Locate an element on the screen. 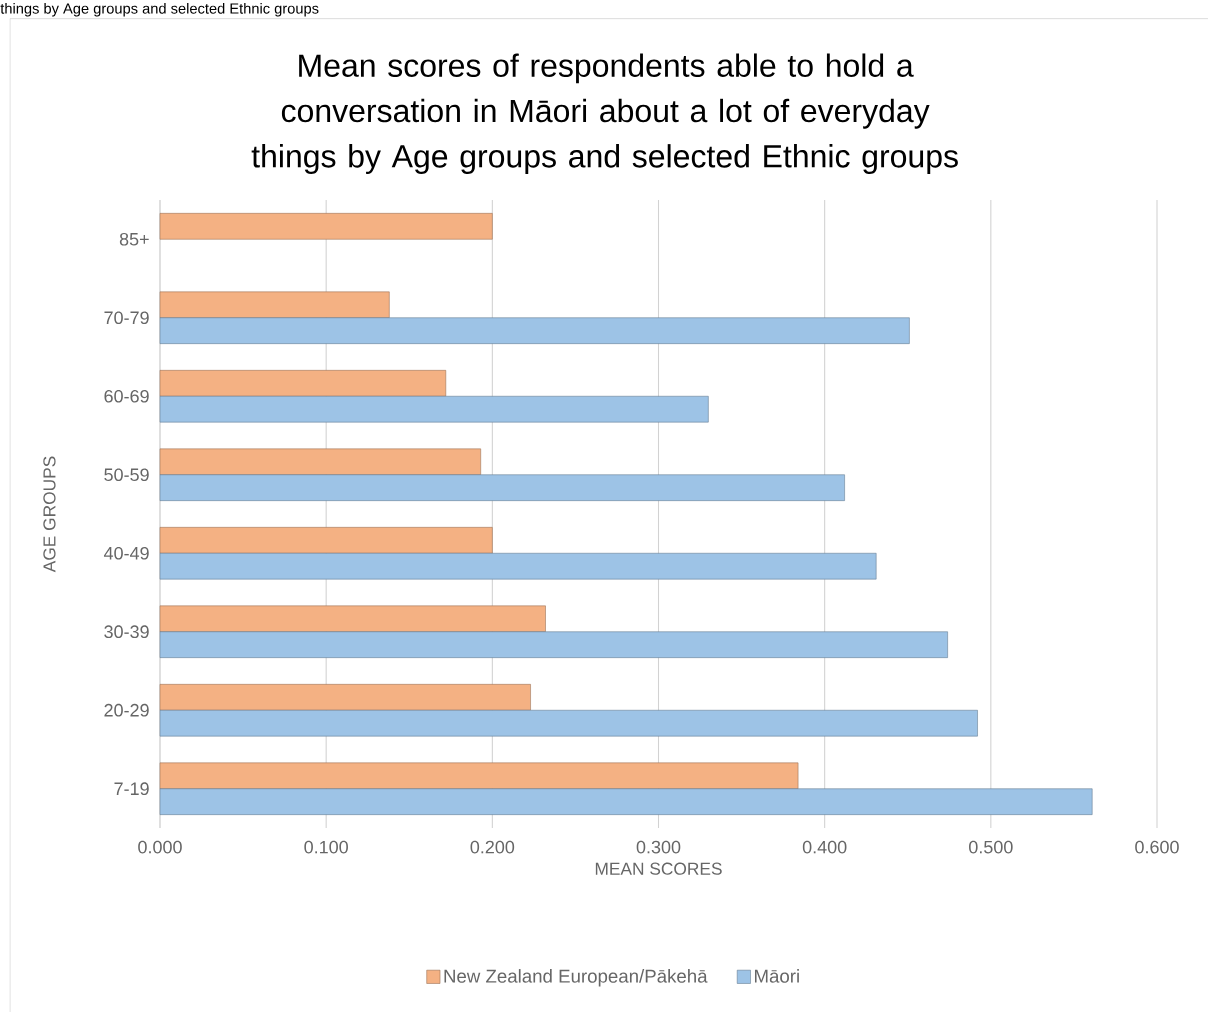  x-axis-title: MEAN SCORES is located at coordinates (658, 868).